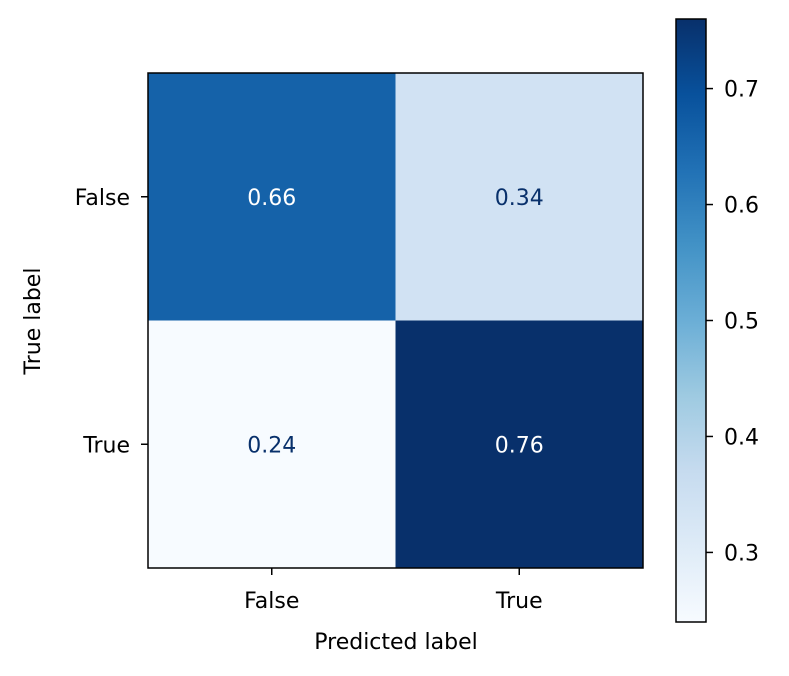 The height and width of the screenshot is (676, 789). Describe the element at coordinates (519, 601) in the screenshot. I see `x-tick-label: True` at that location.